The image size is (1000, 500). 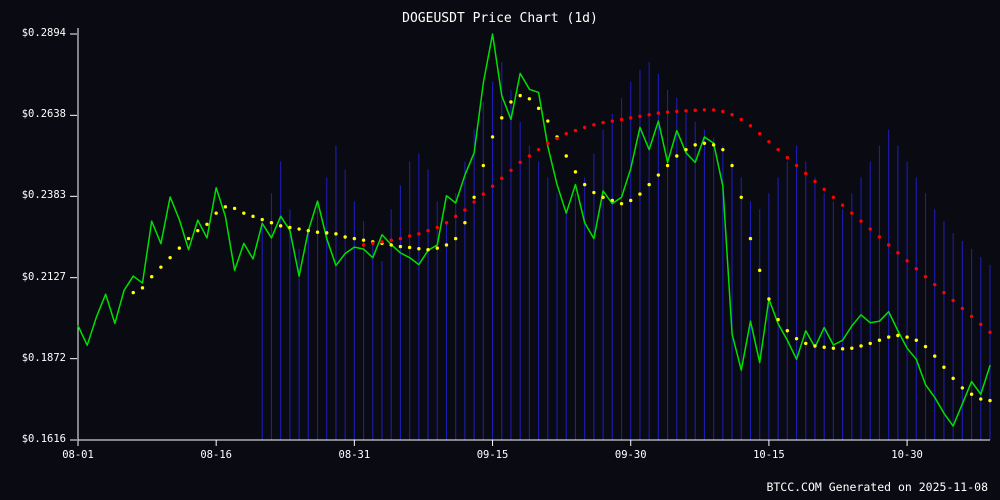 What do you see at coordinates (43, 439) in the screenshot?
I see `y-tick-label: $0.1616` at bounding box center [43, 439].